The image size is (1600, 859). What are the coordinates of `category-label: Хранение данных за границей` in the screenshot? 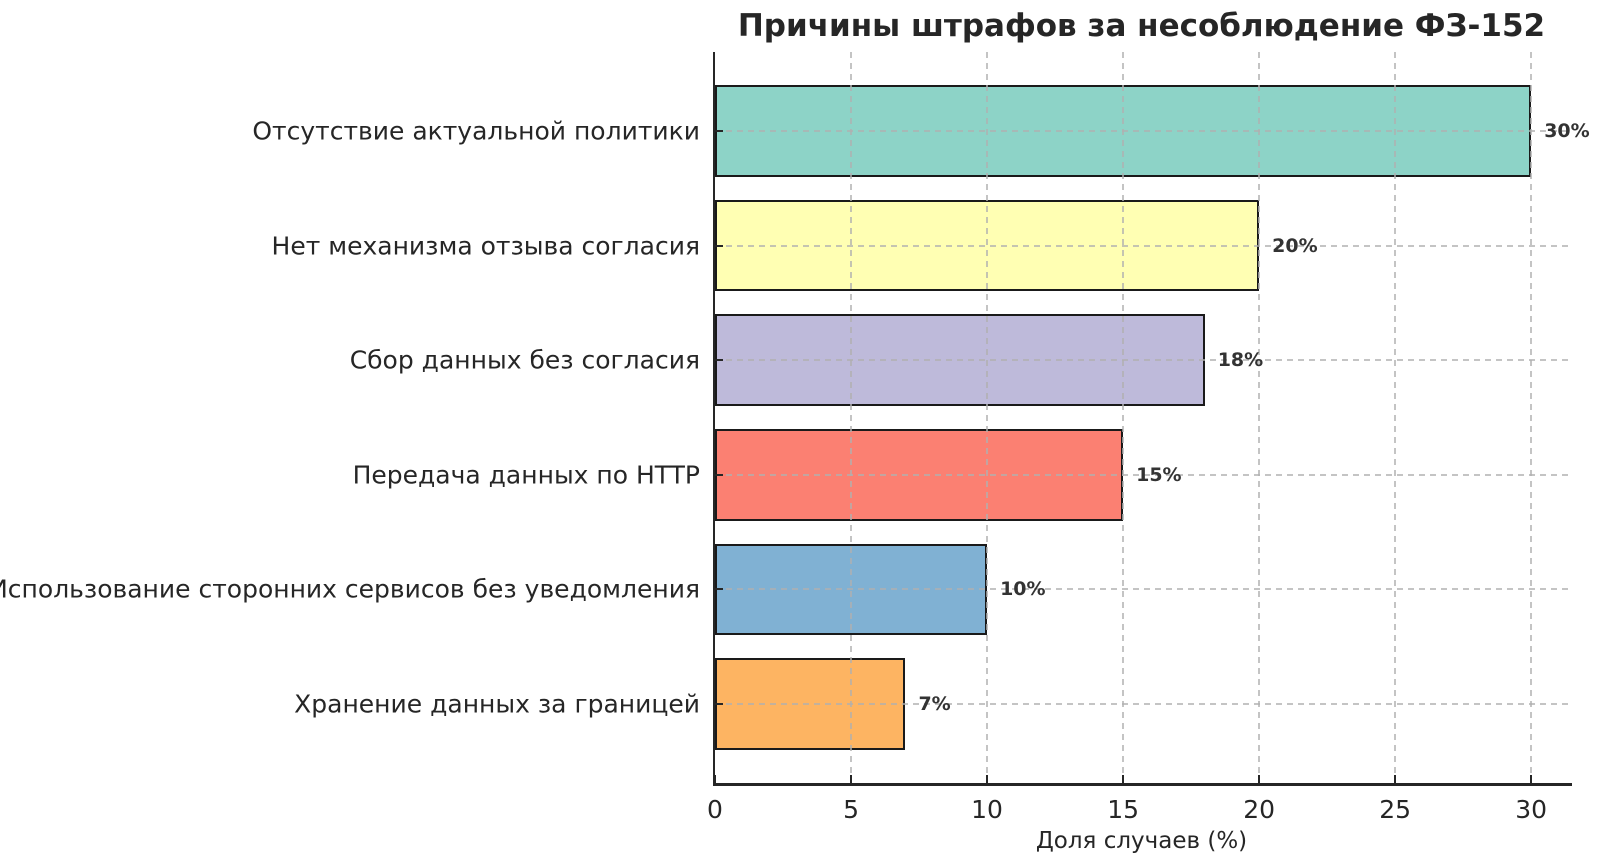 It's located at (497, 704).